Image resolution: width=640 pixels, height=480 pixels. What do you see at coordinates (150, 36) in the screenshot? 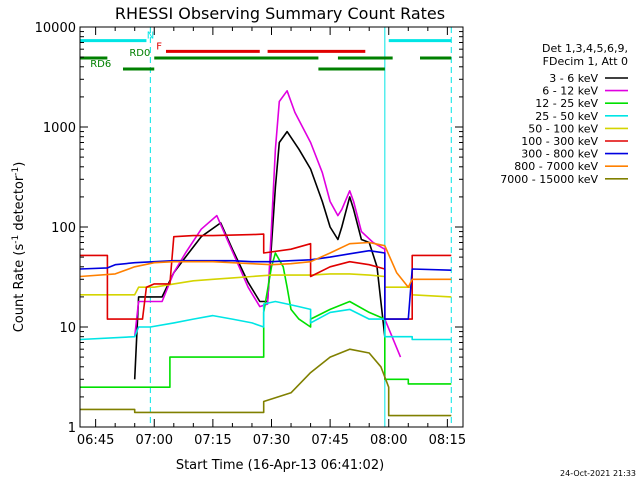
I see `flag-label-n: N` at bounding box center [150, 36].